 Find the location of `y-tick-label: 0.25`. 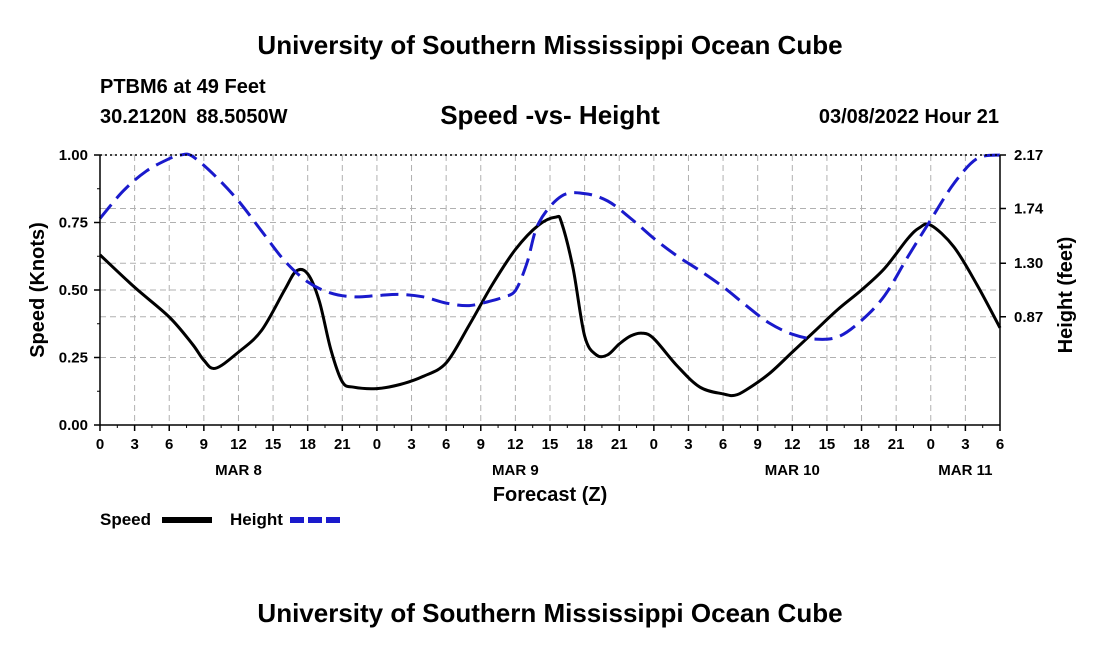

y-tick-label: 0.25 is located at coordinates (73, 358).